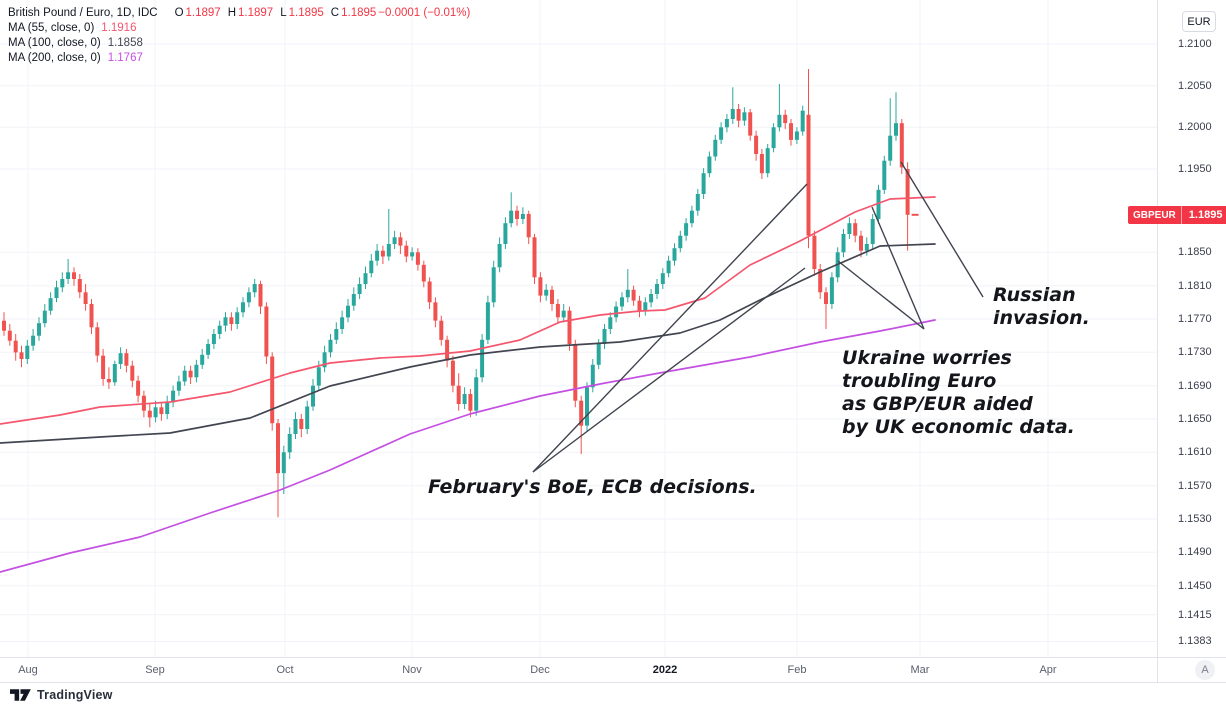 The image size is (1226, 714). I want to click on change-value: −0.0001 (−0.01%), so click(424, 13).